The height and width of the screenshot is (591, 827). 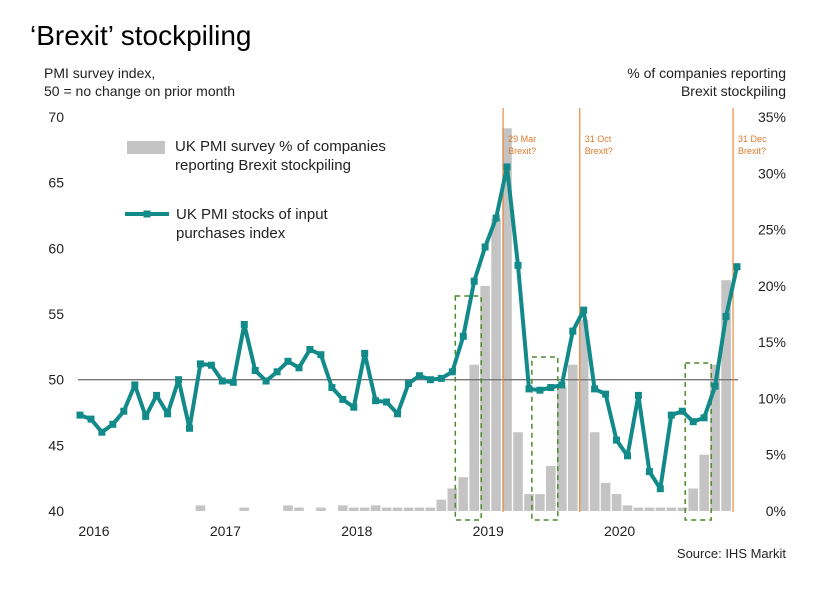 I want to click on left-axis-label-line2: 50 = no change on prior month, so click(x=139, y=91).